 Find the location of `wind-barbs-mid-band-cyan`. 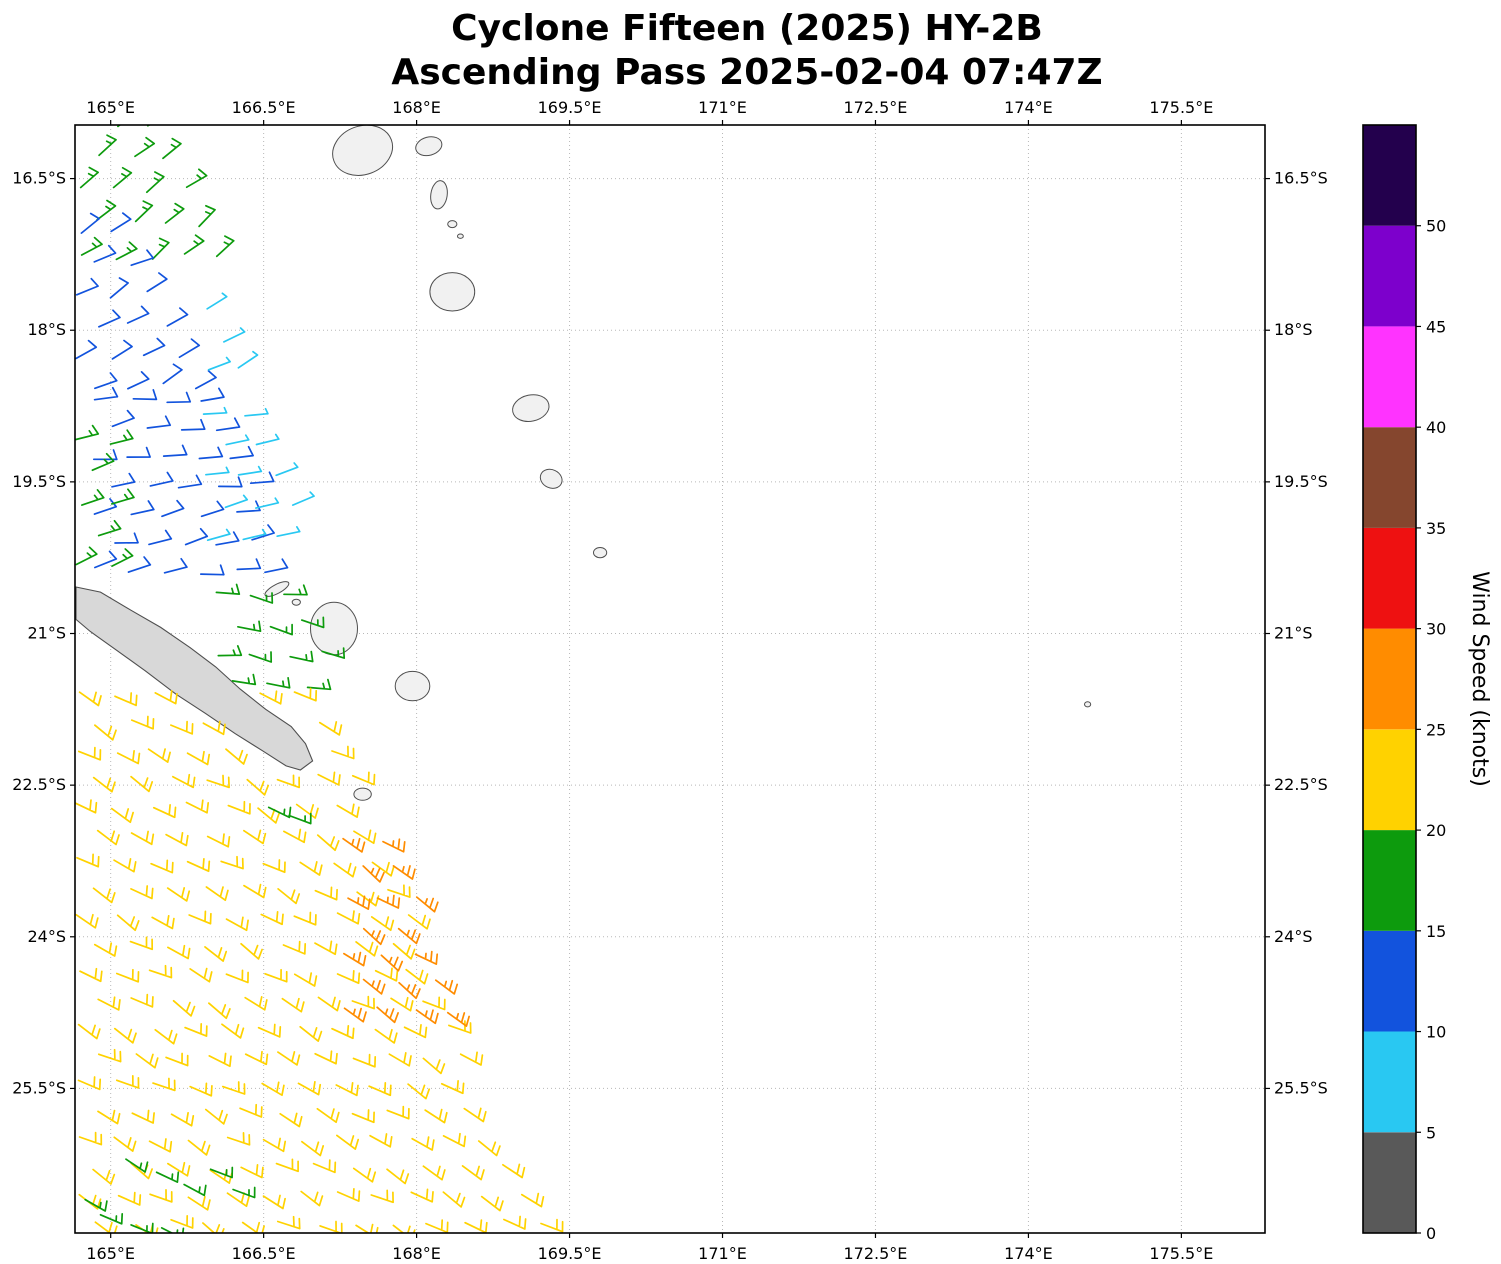

wind-barbs-mid-band-cyan is located at coordinates (258, 474).